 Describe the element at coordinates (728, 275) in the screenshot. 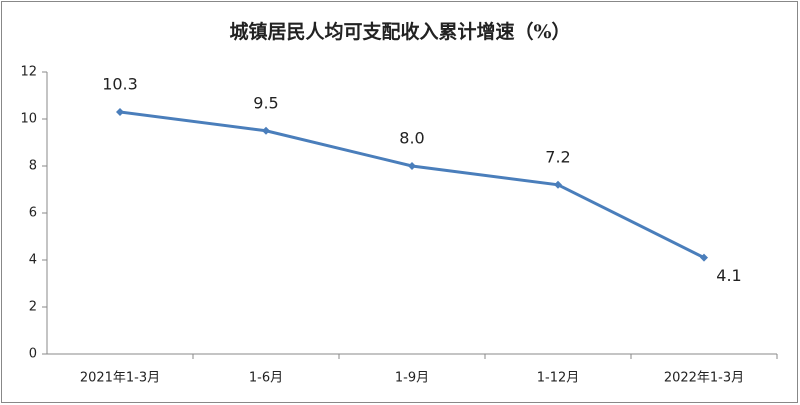

I see `value-label: 4.1` at that location.